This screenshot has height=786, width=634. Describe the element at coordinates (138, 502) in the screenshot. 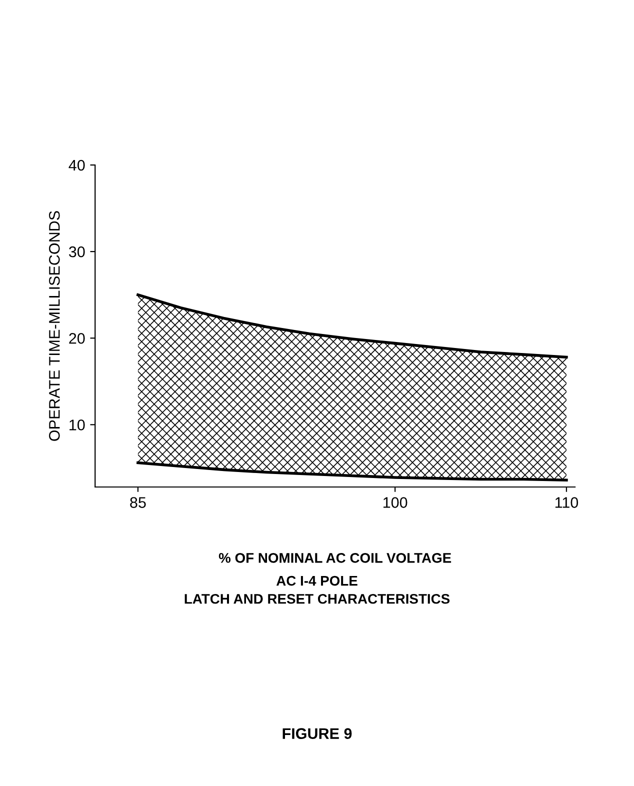

I see `x-tick-label: 85` at that location.